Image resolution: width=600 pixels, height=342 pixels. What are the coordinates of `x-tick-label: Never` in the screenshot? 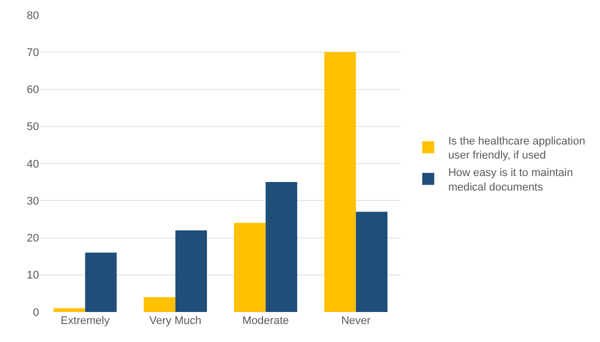 It's located at (356, 321).